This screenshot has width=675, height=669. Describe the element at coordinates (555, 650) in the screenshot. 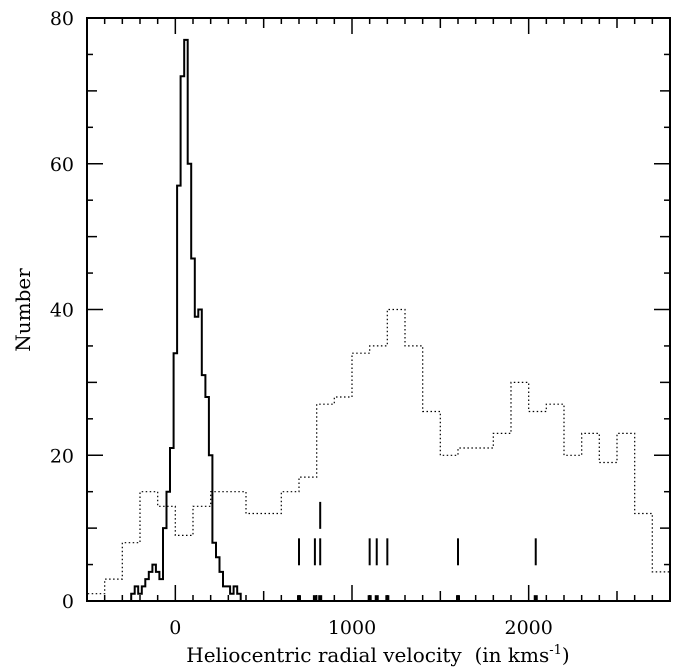

I see `x-axis-title-sup: -1` at that location.